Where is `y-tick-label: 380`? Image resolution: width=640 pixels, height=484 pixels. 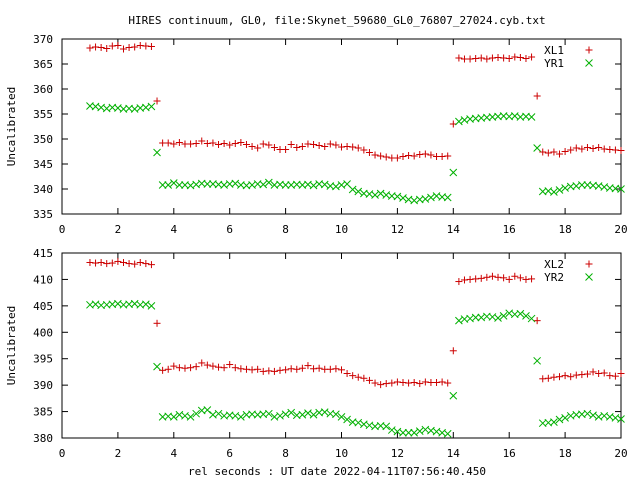 y-tick-label: 380 is located at coordinates (43, 438).